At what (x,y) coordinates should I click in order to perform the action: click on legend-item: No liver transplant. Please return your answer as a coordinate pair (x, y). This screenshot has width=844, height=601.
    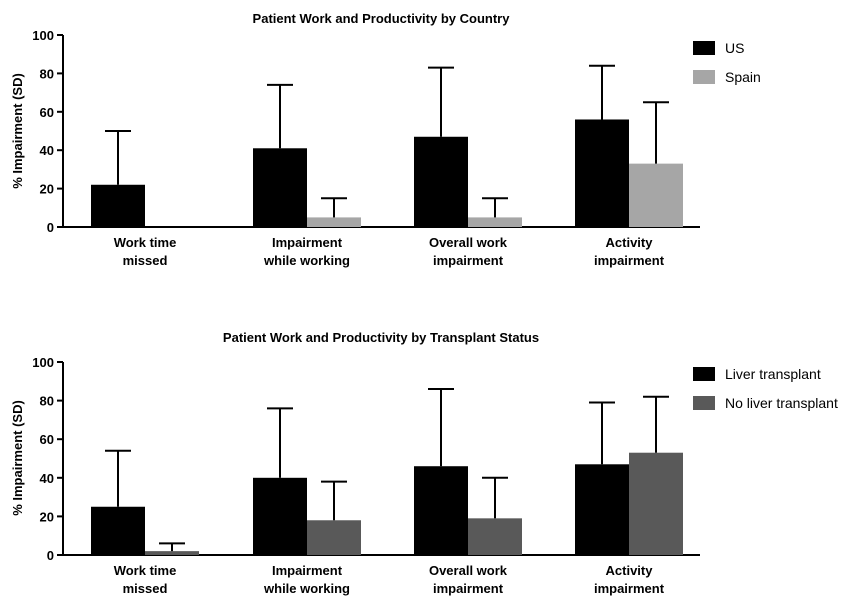
    Looking at the image, I should click on (765, 403).